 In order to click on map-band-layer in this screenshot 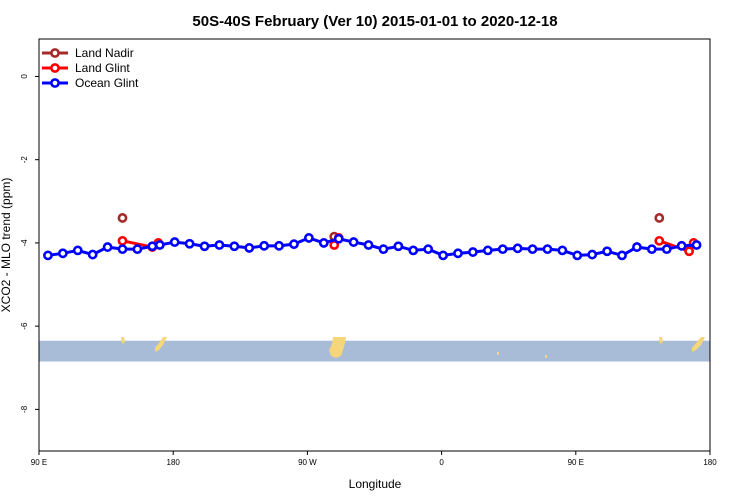, I will do `click(374, 349)`.